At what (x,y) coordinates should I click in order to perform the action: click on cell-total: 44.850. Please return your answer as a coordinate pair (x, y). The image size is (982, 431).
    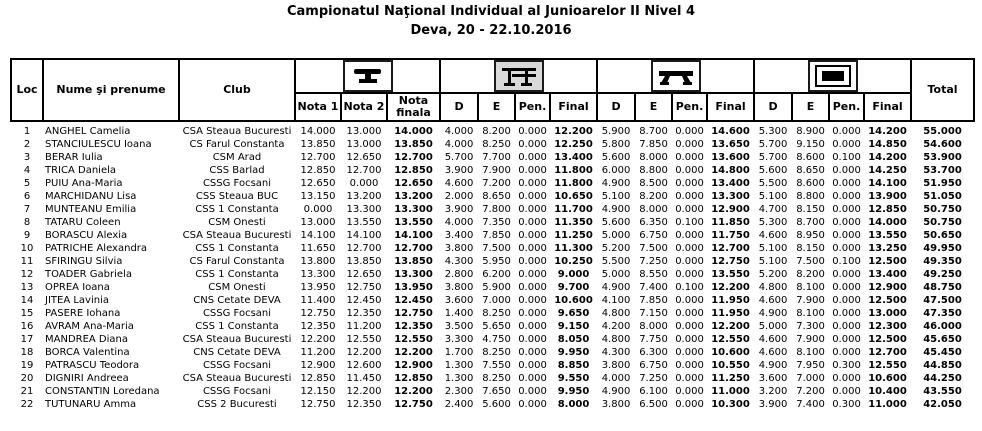
    Looking at the image, I should click on (942, 365).